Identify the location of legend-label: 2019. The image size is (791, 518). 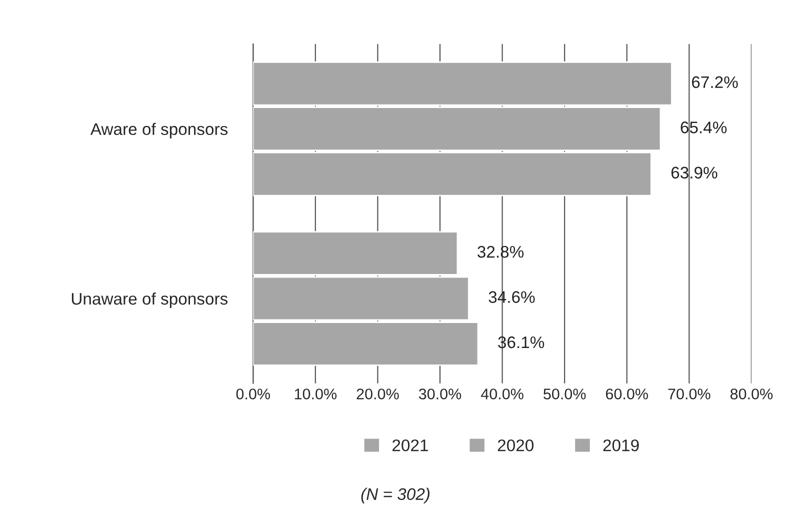
(621, 445).